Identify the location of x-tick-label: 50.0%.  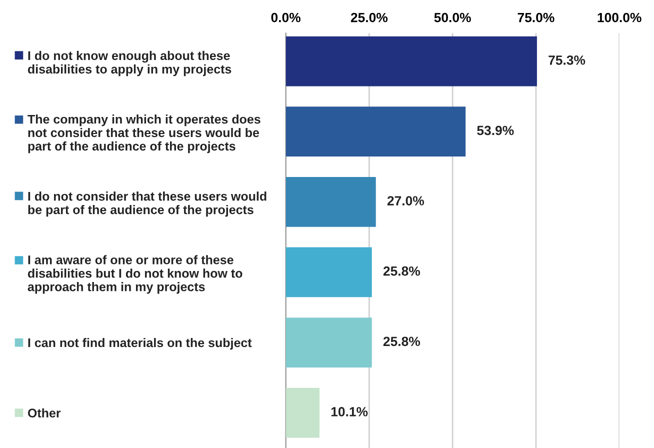
(452, 17).